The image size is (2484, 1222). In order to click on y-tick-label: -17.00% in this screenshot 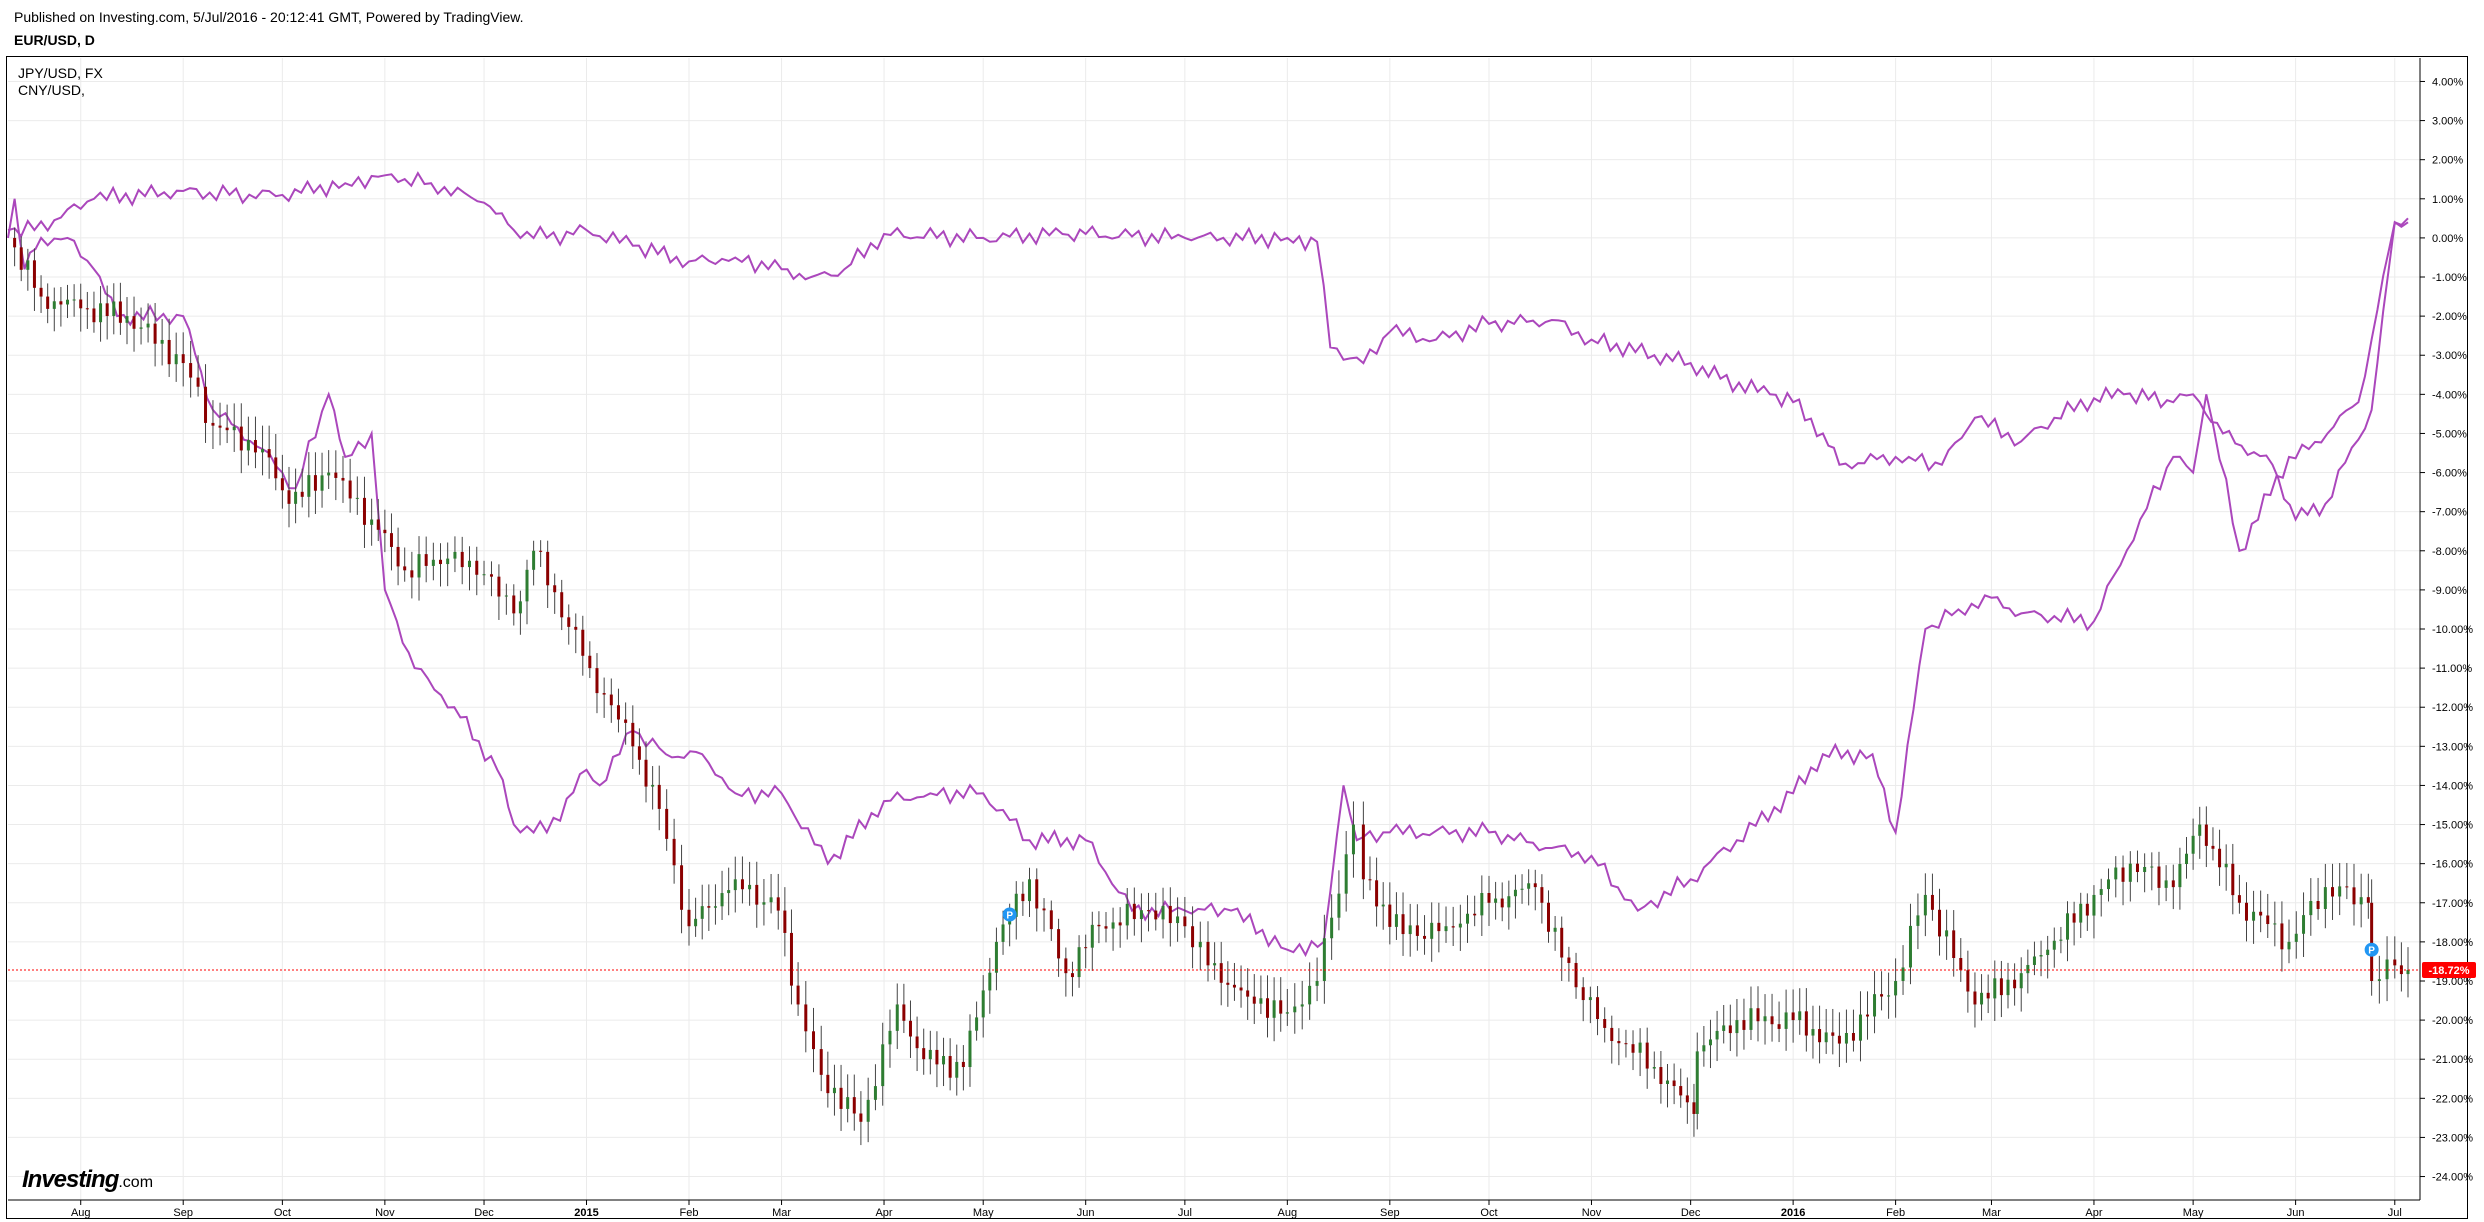, I will do `click(2452, 904)`.